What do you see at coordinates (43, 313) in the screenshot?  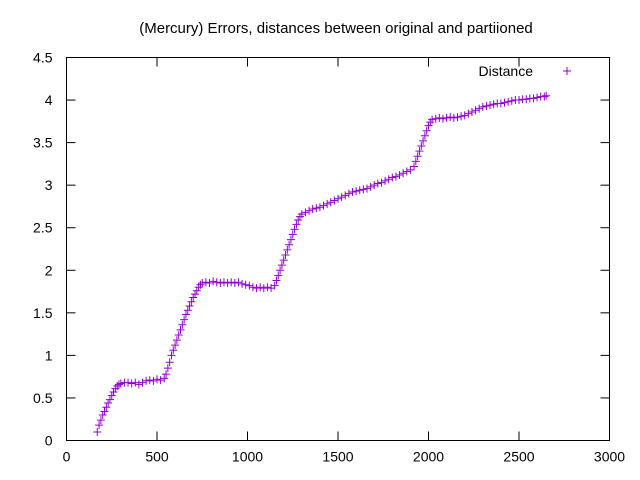 I see `y-tick-label: 1.5` at bounding box center [43, 313].